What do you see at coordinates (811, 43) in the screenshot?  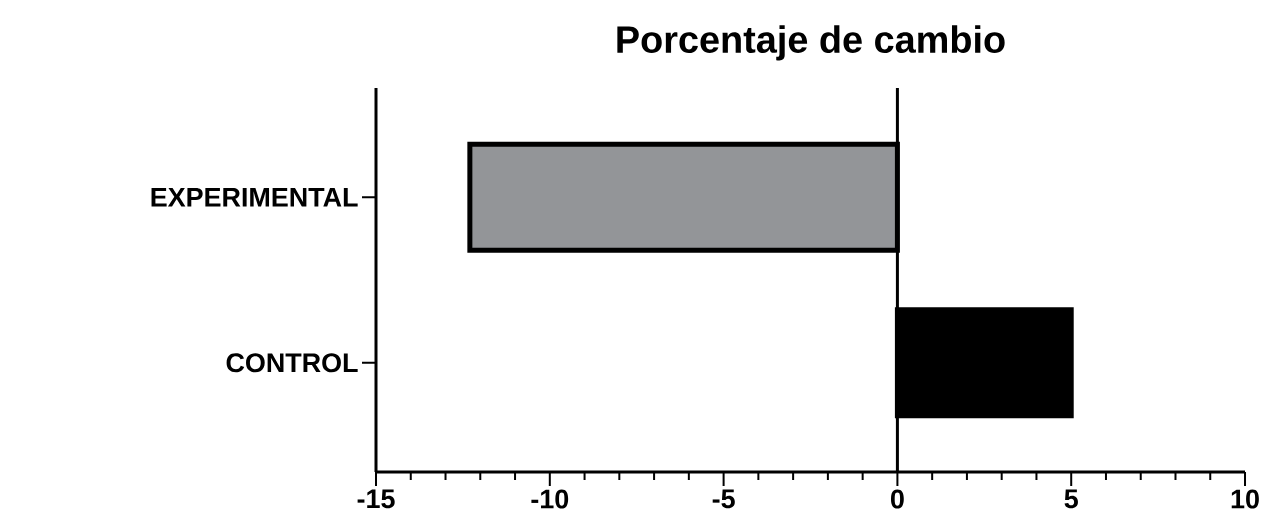 I see `chart-title: Porcentaje de cambio` at bounding box center [811, 43].